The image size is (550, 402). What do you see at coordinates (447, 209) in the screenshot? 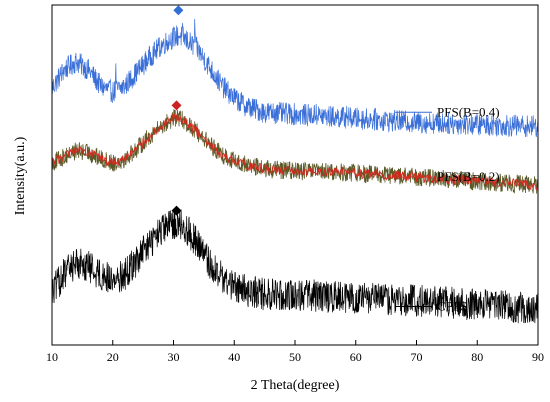
I see `legend: PFS(B=0.4) PFS(B=0.2) CPFS` at bounding box center [447, 209].